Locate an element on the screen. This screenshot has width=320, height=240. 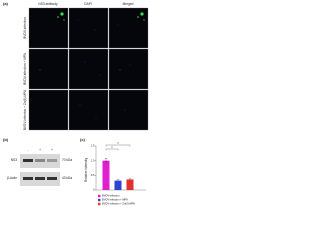
y-tick-label: 0 is located at coordinates (94, 190).